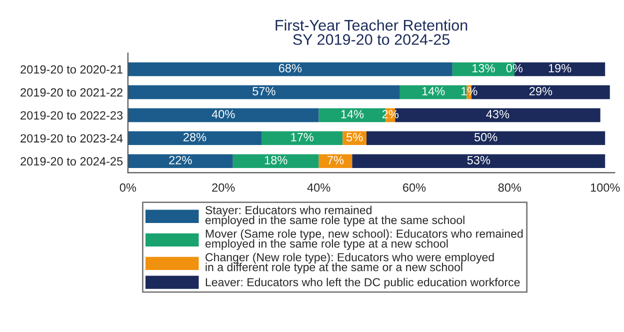 The image size is (624, 332). I want to click on text: 40%, so click(223, 114).